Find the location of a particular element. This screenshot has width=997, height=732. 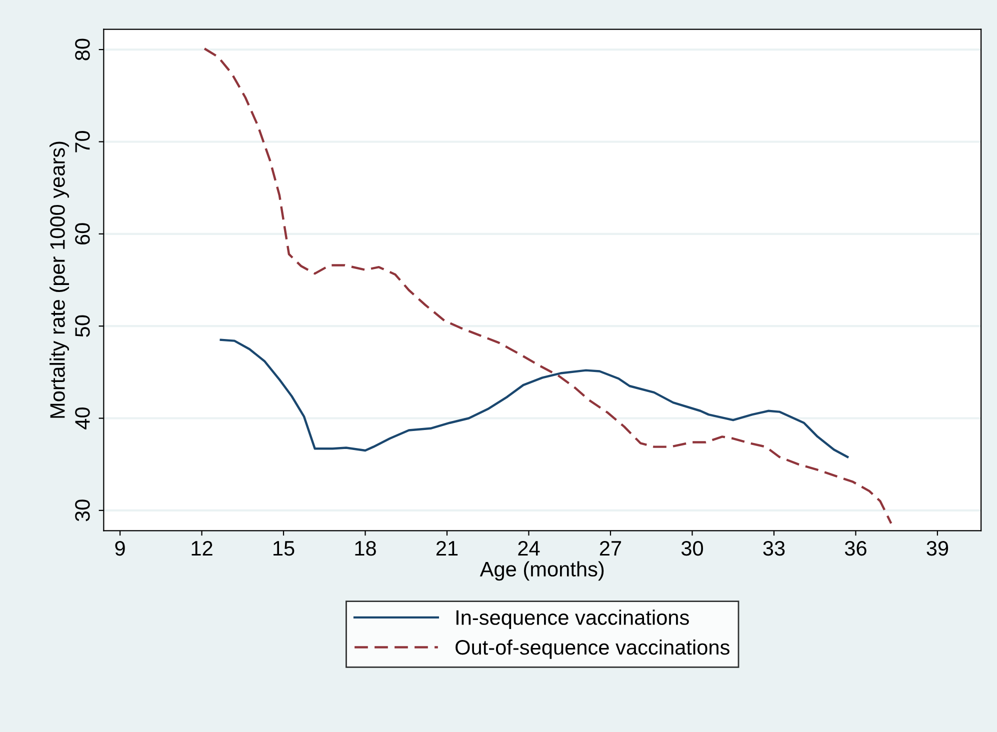

x-tick-label: 27 is located at coordinates (611, 548).